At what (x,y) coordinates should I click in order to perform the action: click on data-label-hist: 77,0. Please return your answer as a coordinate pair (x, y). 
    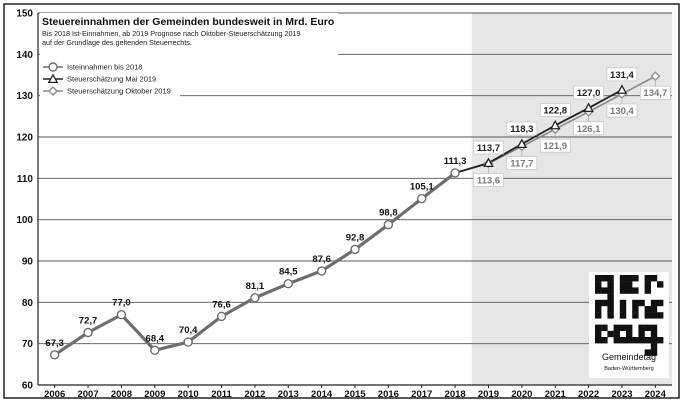
    Looking at the image, I should click on (121, 303).